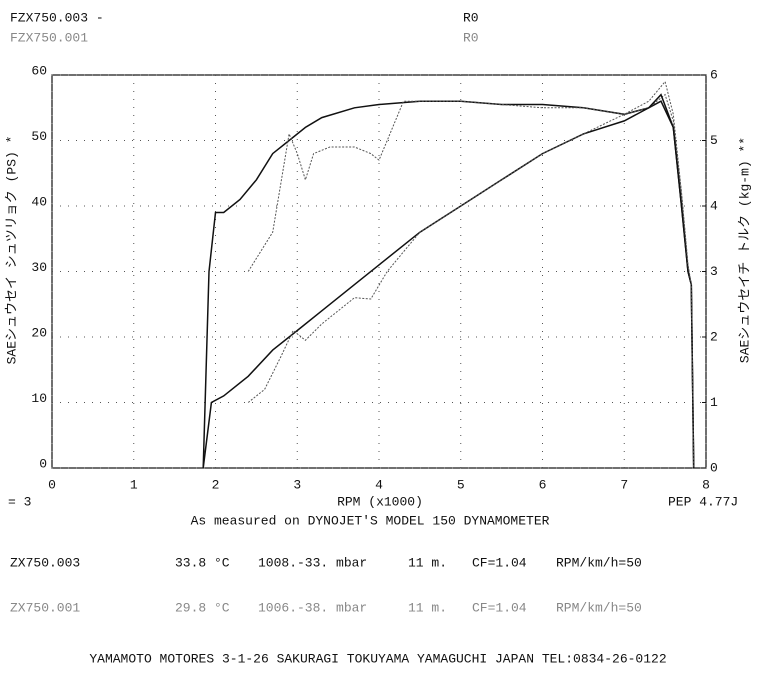 This screenshot has width=773, height=686. Describe the element at coordinates (43, 463) in the screenshot. I see `y-tick-label: 0` at that location.